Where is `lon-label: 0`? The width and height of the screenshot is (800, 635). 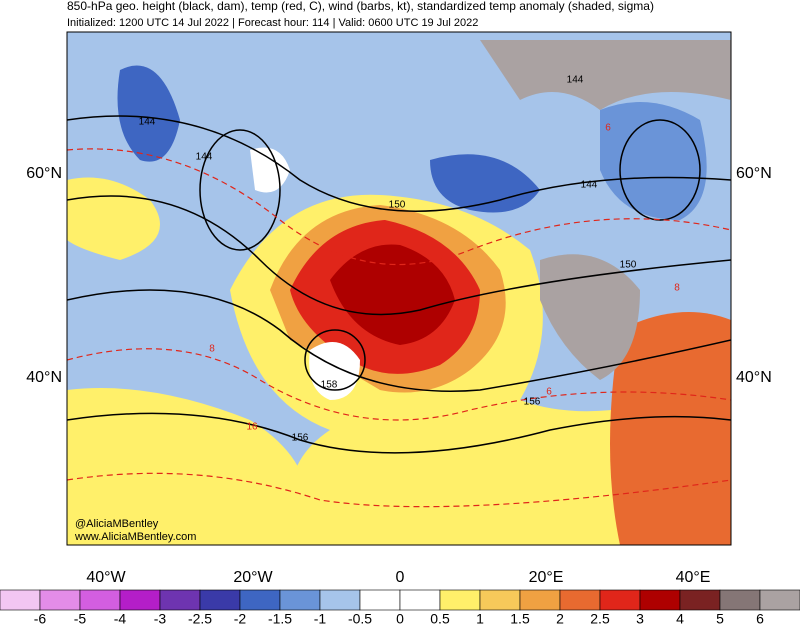 lon-label: 0 is located at coordinates (400, 577).